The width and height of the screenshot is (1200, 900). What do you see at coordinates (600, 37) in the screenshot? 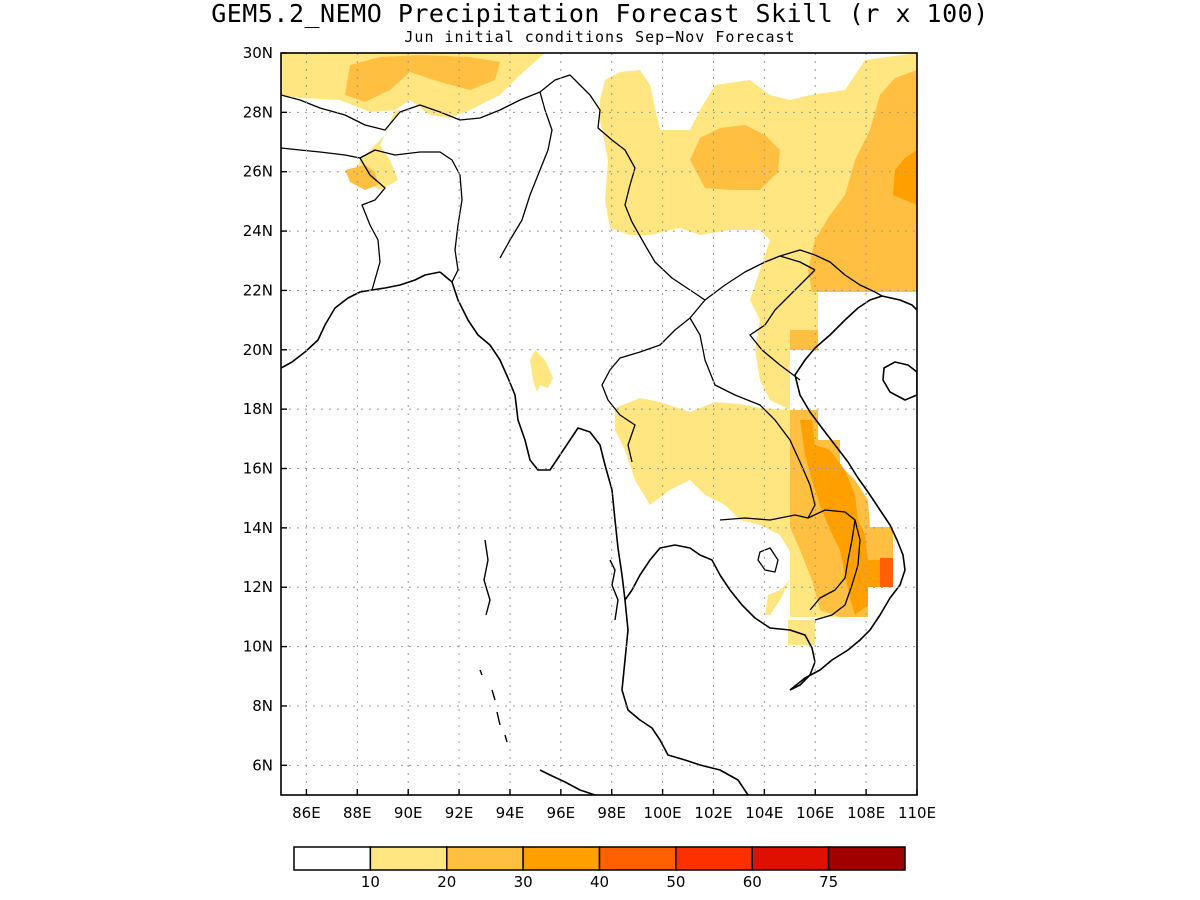
I see `chart-subtitle: Jun initial conditions Sep−Nov Forecast` at bounding box center [600, 37].